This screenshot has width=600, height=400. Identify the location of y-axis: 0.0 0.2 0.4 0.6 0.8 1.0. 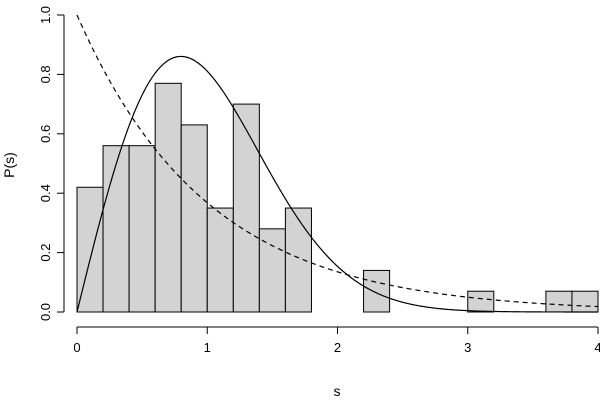
(51, 163).